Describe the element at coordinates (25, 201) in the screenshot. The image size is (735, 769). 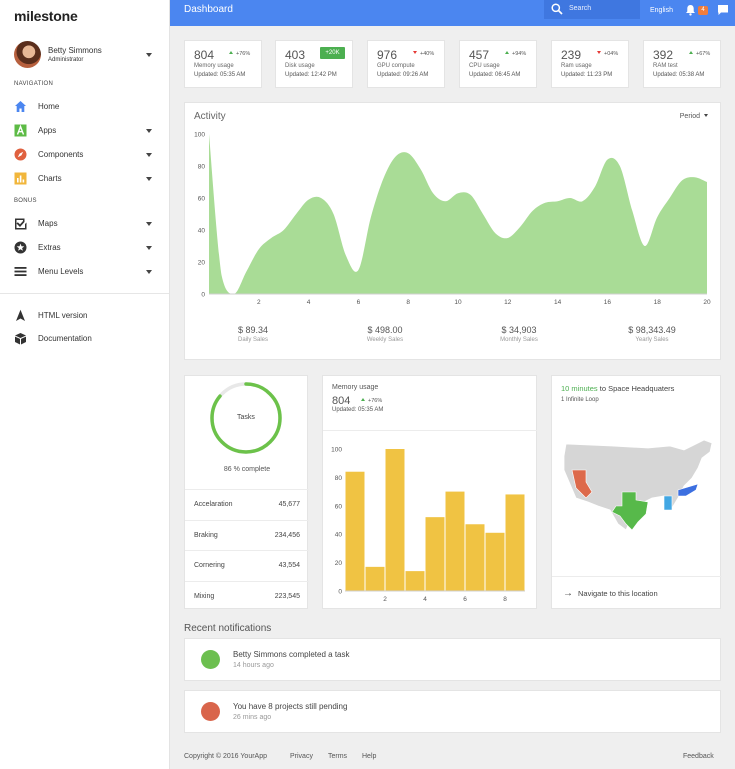
I see `bonus-heading: BONUS` at that location.